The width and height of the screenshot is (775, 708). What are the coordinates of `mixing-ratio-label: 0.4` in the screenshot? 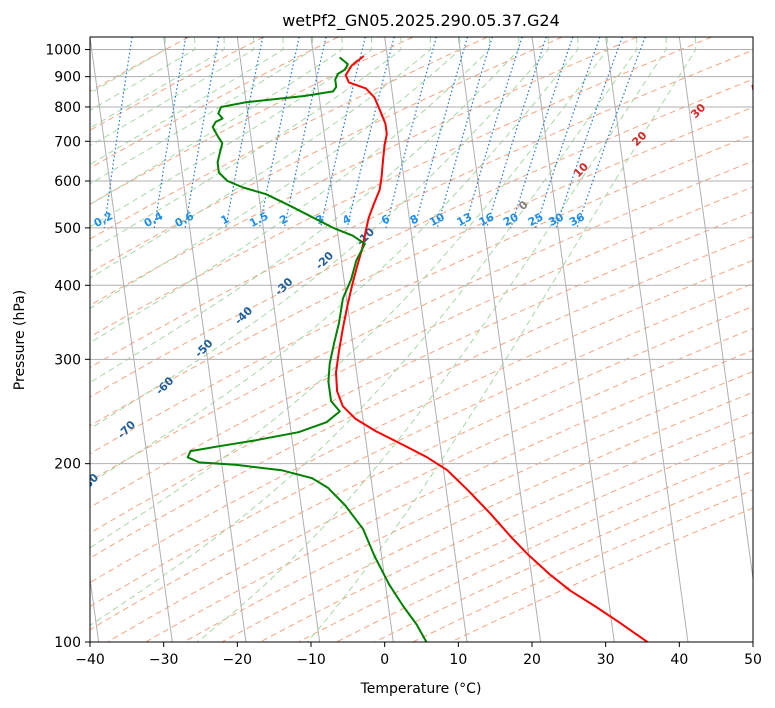 It's located at (154, 219).